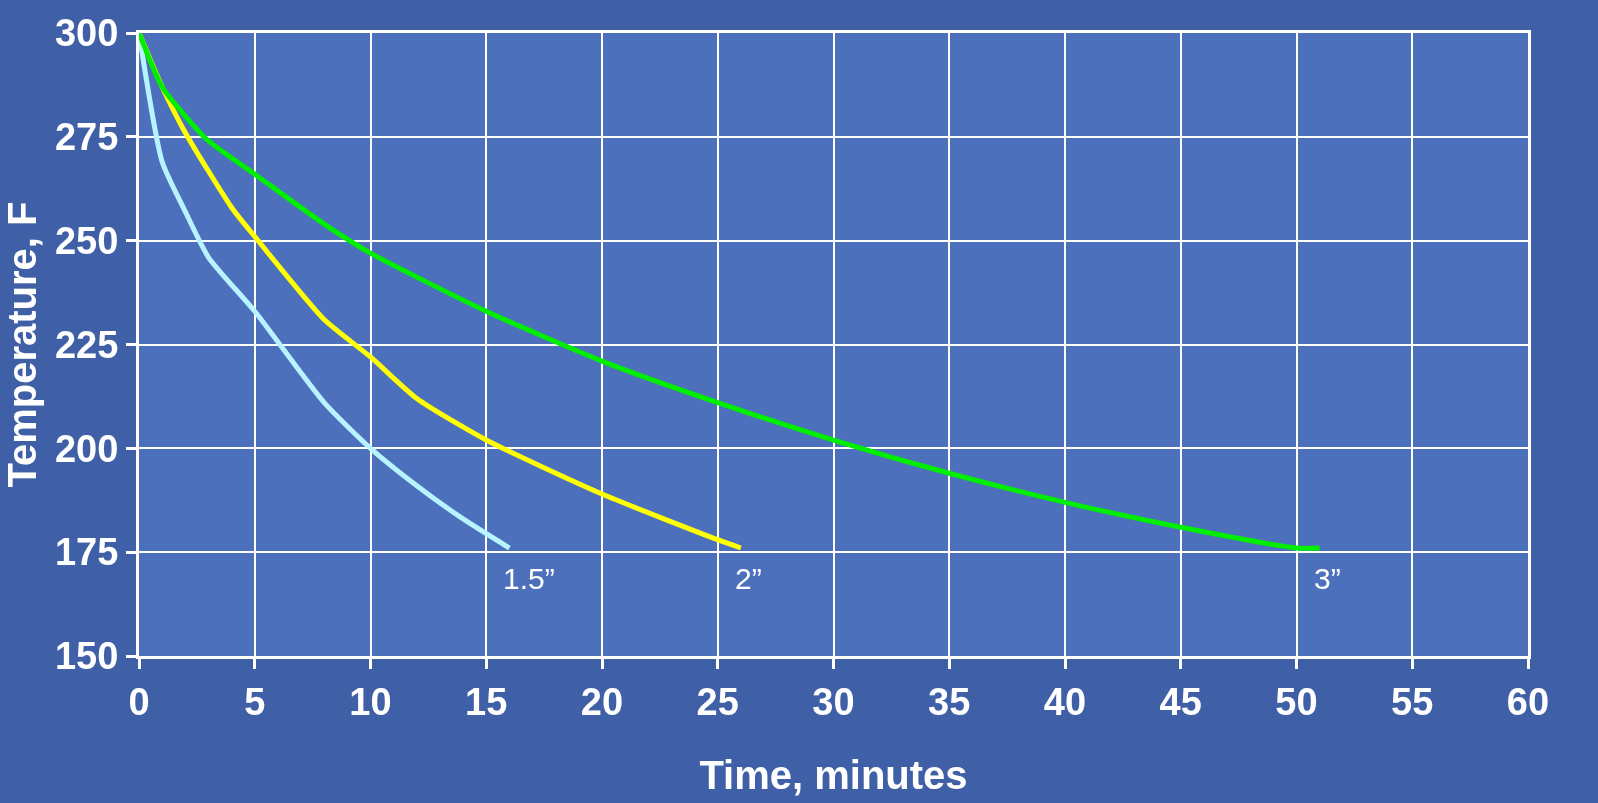 The height and width of the screenshot is (803, 1598). Describe the element at coordinates (949, 701) in the screenshot. I see `x-tick-label: 35` at that location.